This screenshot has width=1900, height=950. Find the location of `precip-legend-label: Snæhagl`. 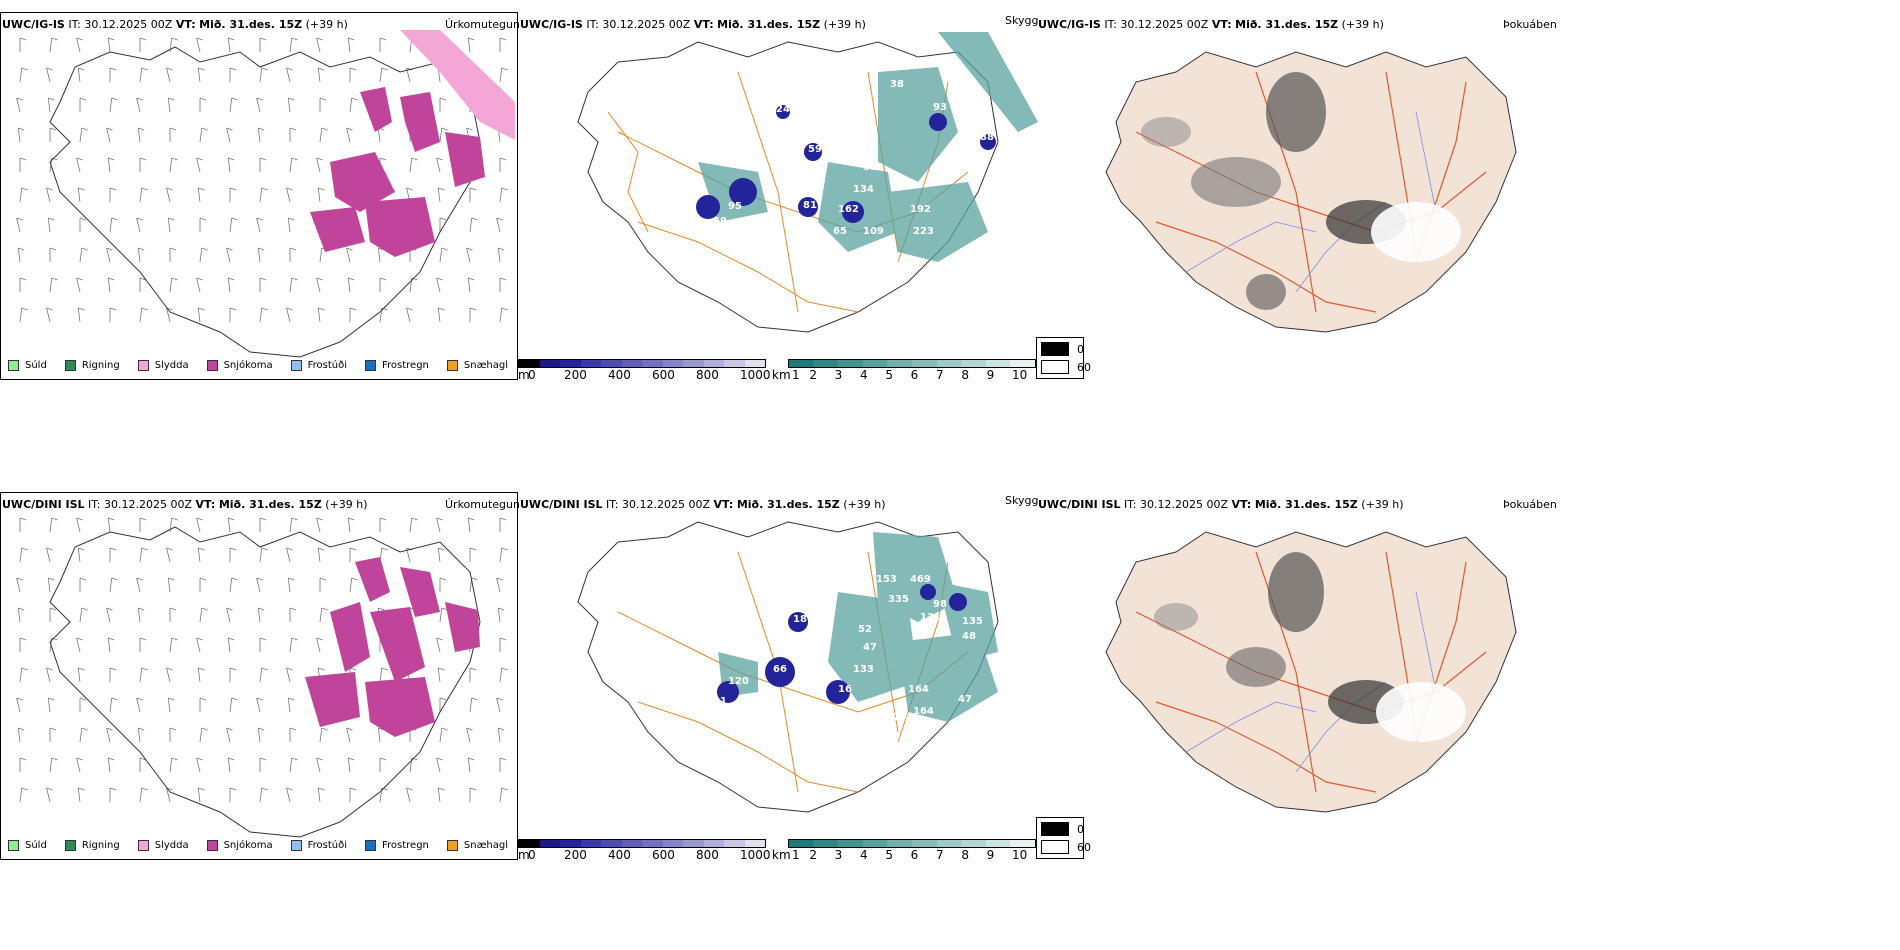

precip-legend-label: Snæhagl is located at coordinates (486, 845).